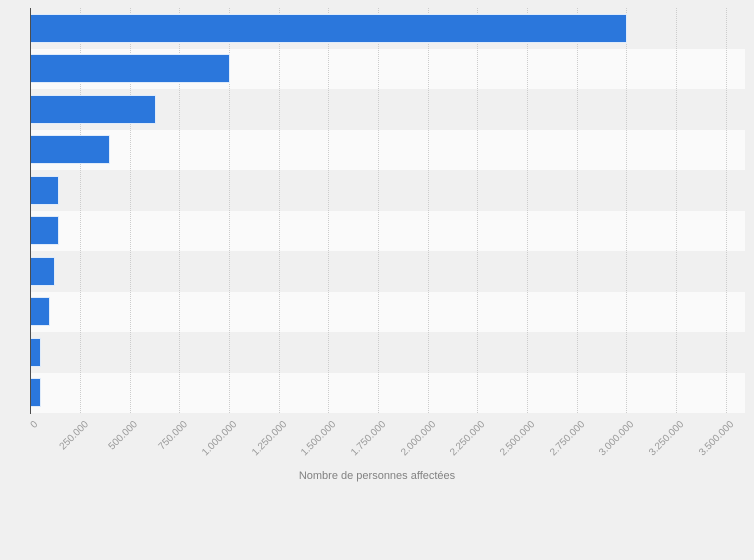 The image size is (754, 560). What do you see at coordinates (617, 439) in the screenshot?
I see `x-tick-label: 3.000.000` at bounding box center [617, 439].